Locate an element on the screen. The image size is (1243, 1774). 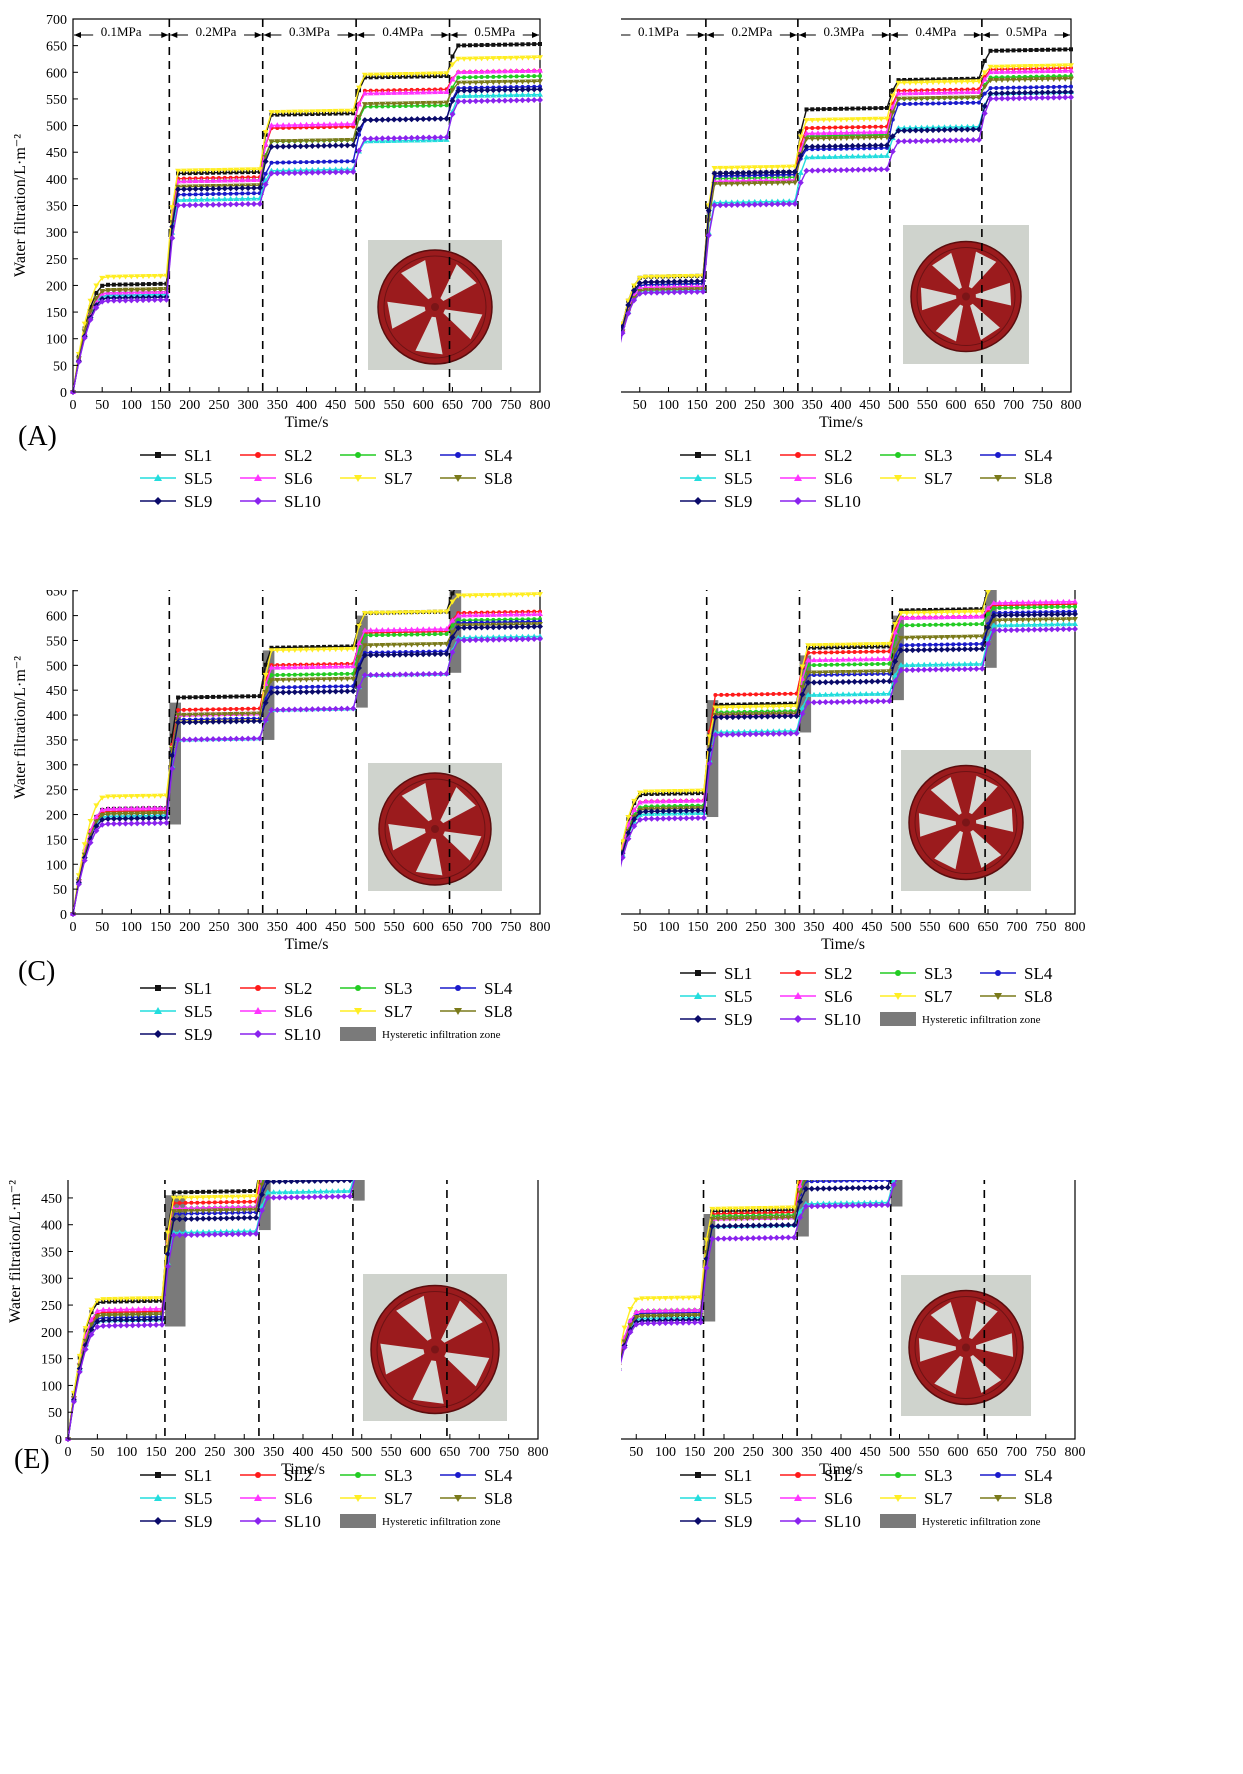
legend-label: SL6 is located at coordinates (298, 478).